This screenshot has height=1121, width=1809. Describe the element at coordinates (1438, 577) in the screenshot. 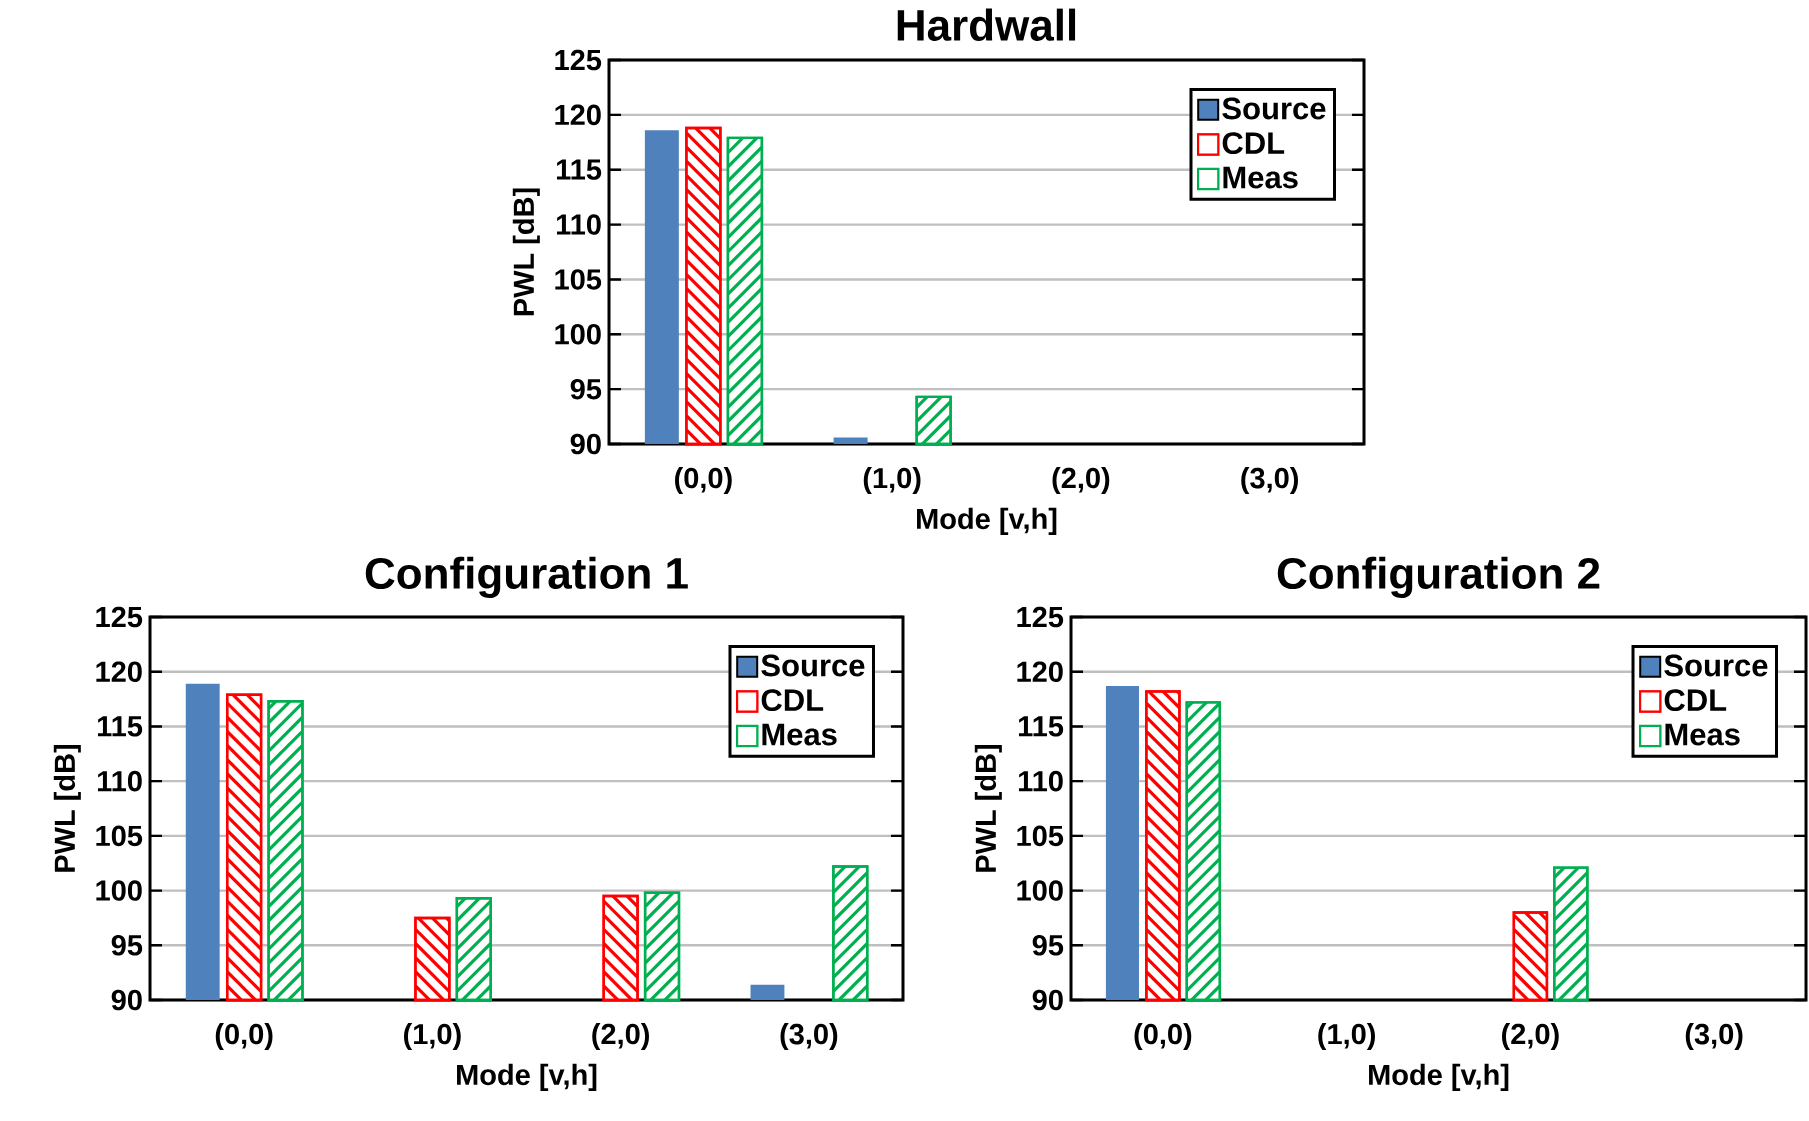

I see `chart-title: Configuration 2` at that location.